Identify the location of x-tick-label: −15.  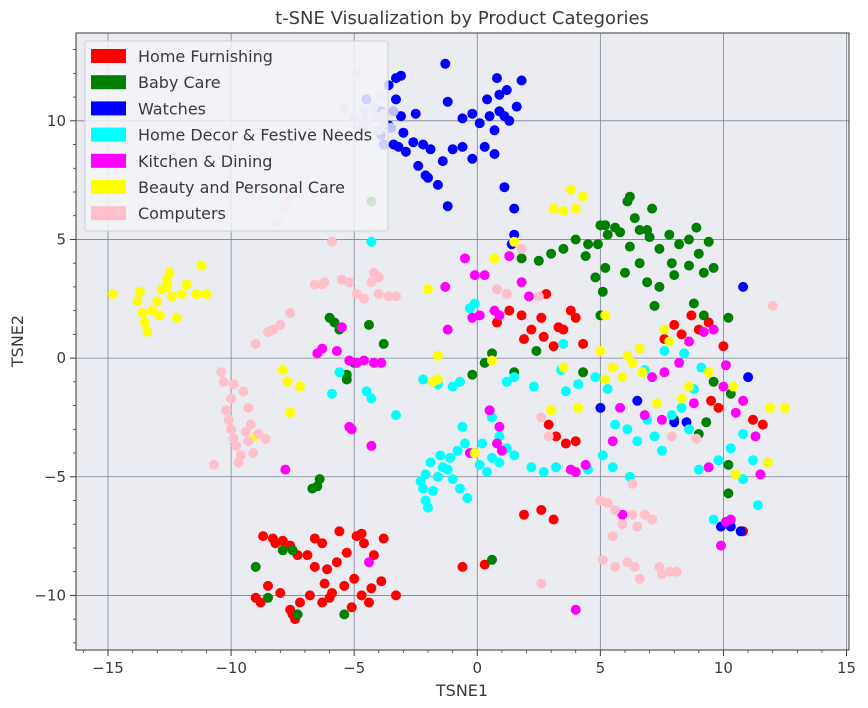
(108, 668).